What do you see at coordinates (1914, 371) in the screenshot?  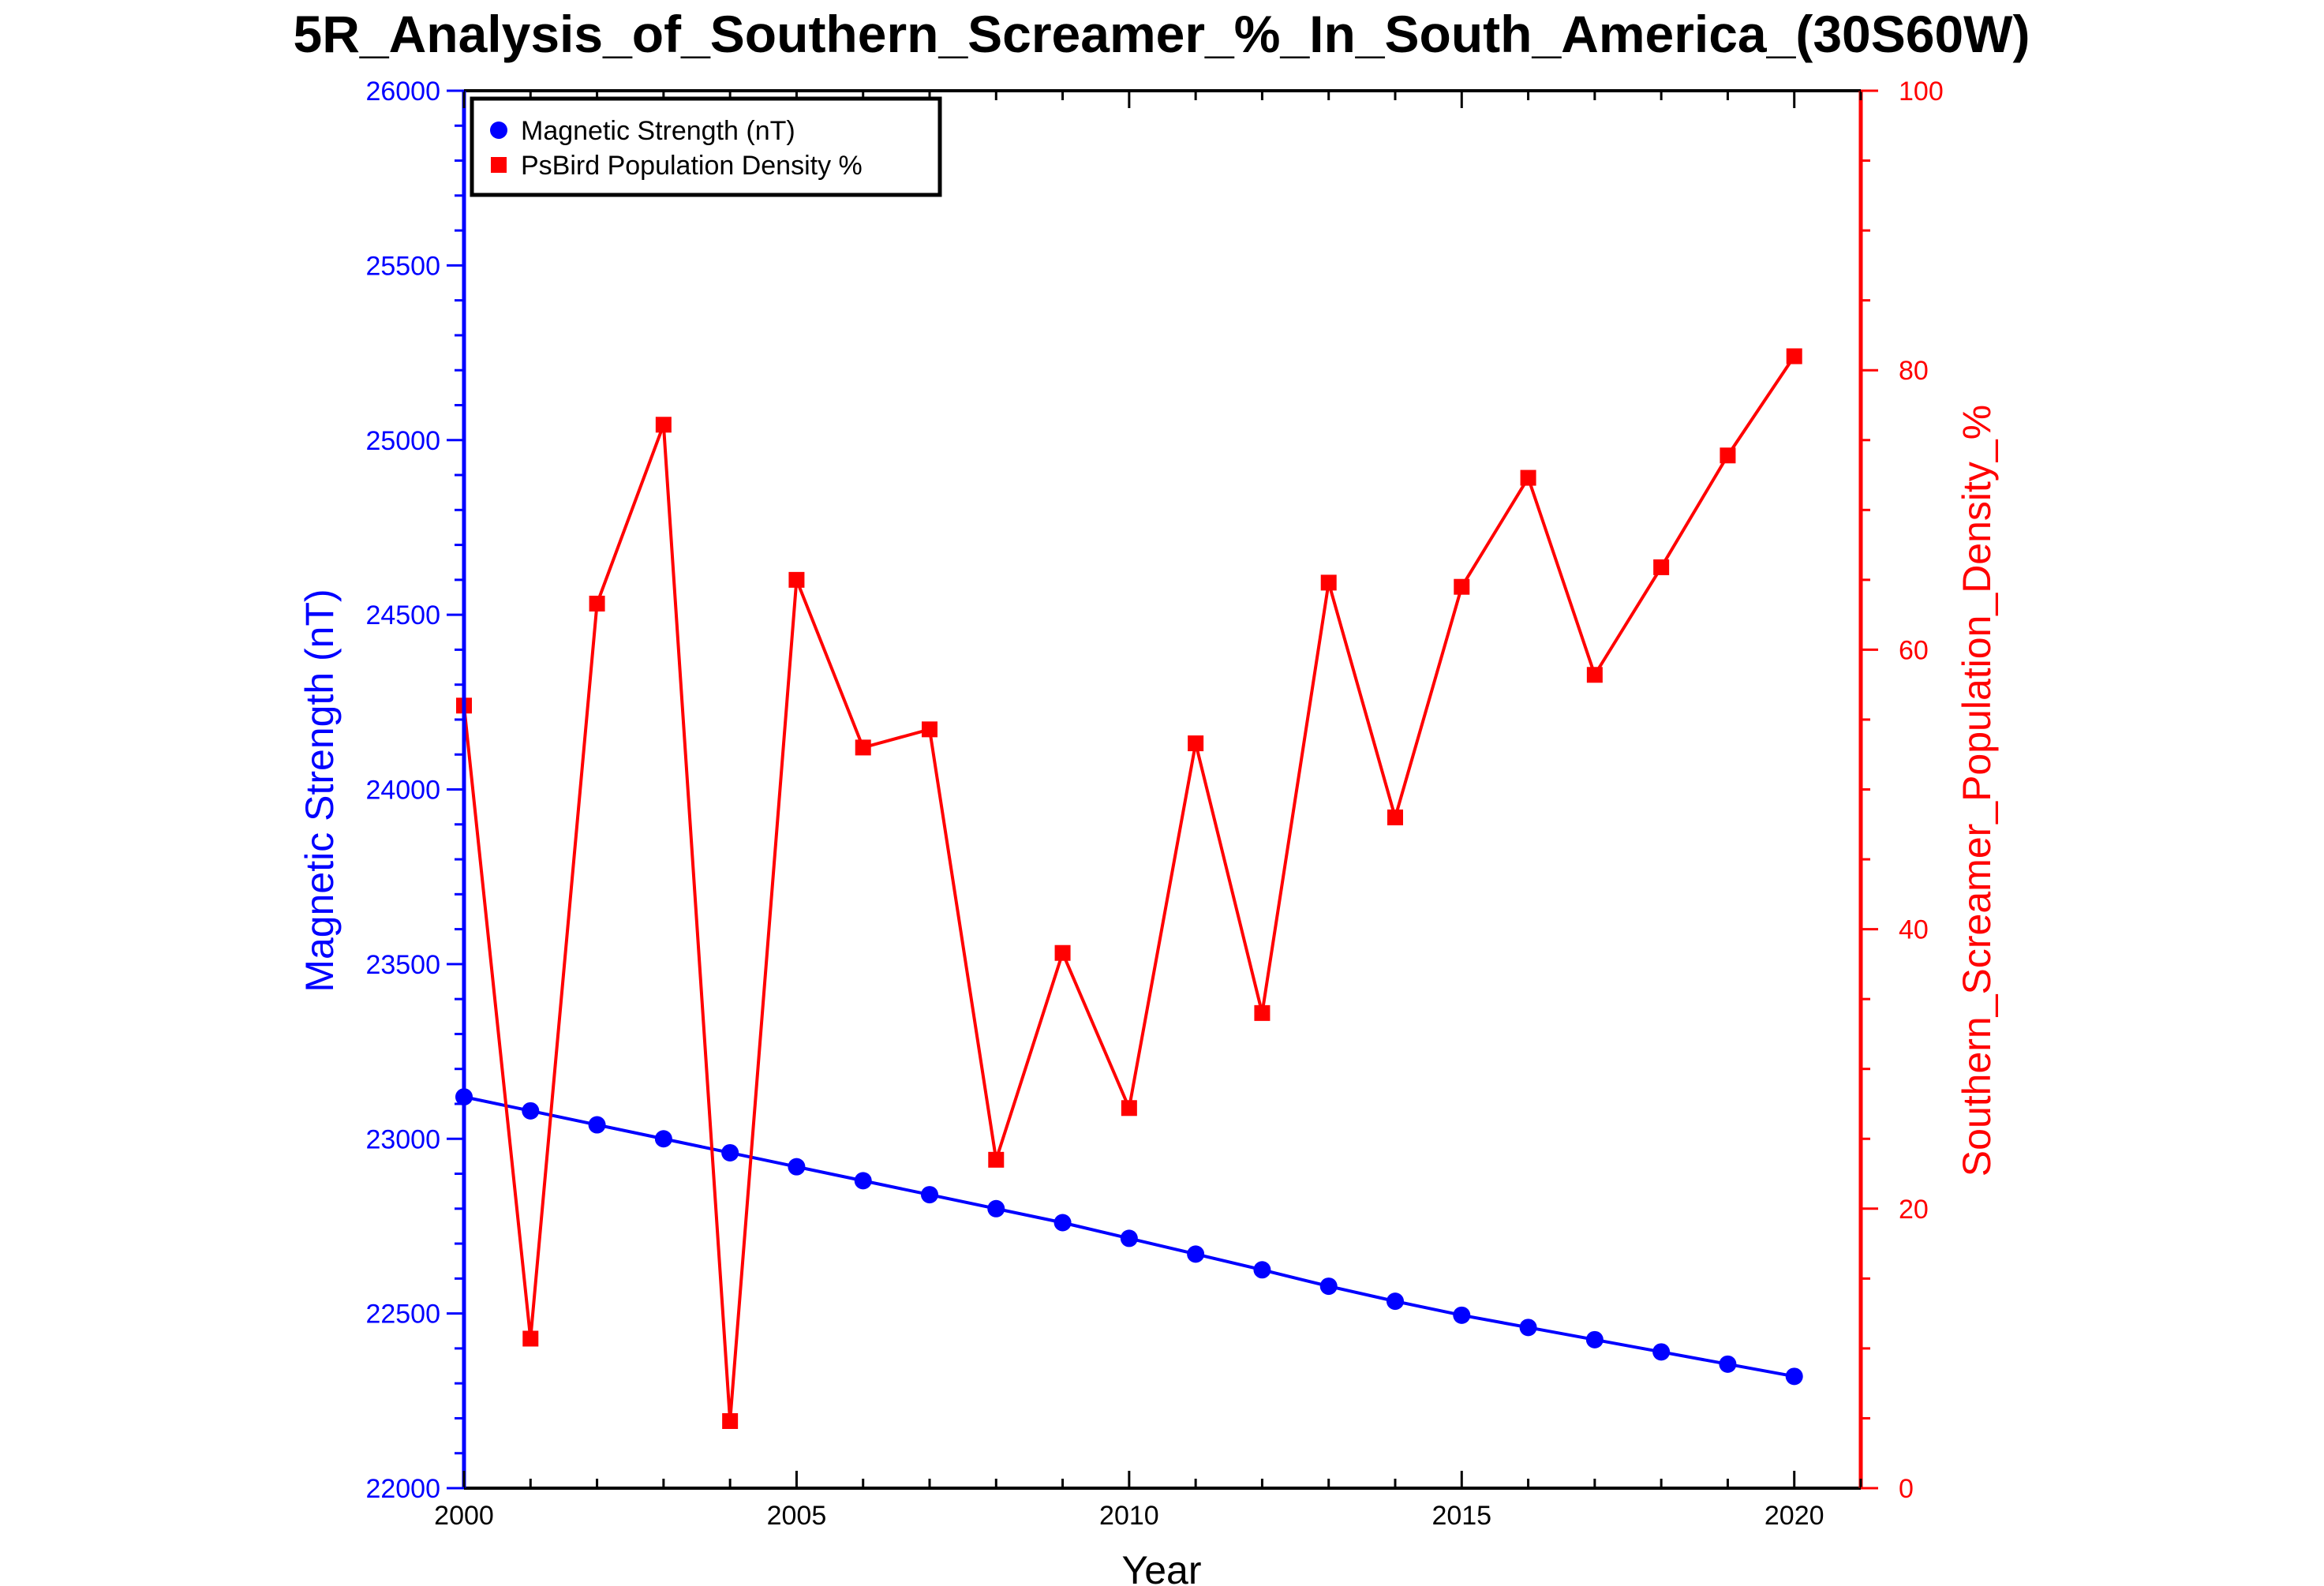 I see `y-right-tick-label: 80` at bounding box center [1914, 371].